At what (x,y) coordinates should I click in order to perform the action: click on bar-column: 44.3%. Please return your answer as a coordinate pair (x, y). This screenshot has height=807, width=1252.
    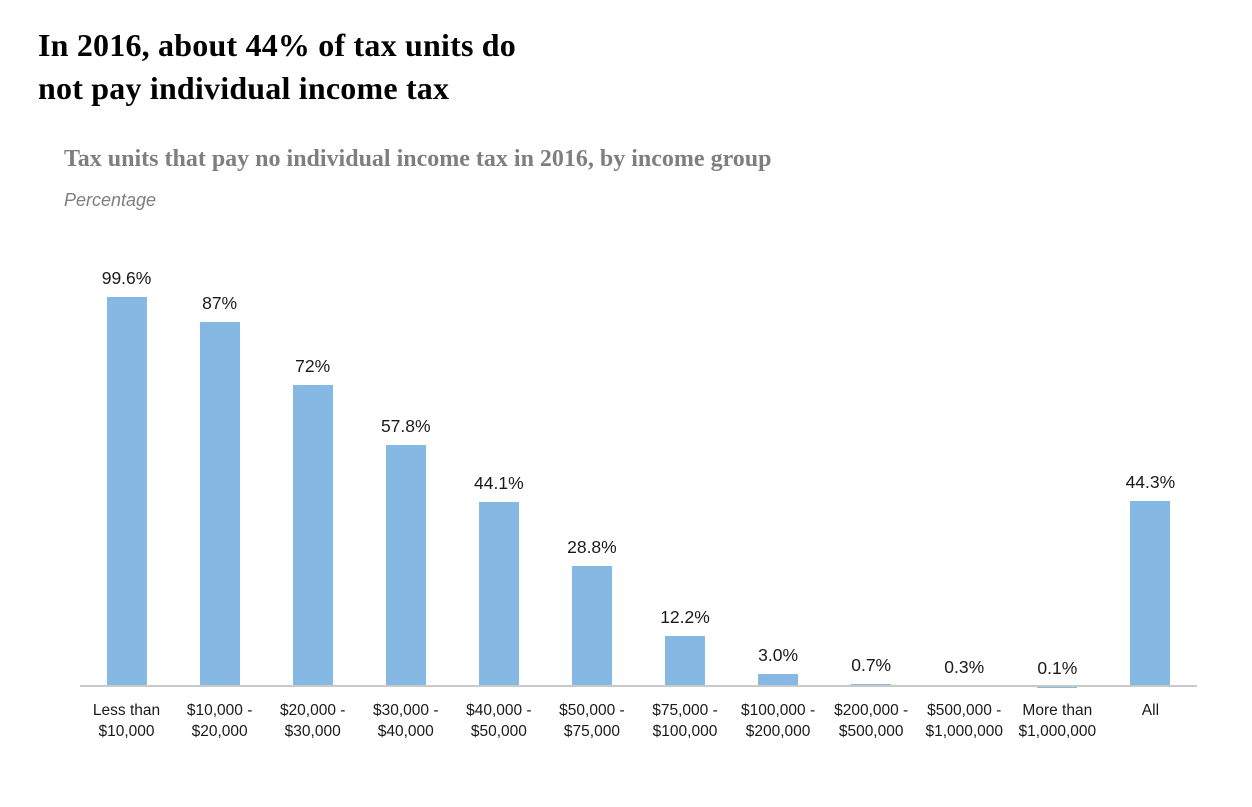
    Looking at the image, I should click on (1150, 477).